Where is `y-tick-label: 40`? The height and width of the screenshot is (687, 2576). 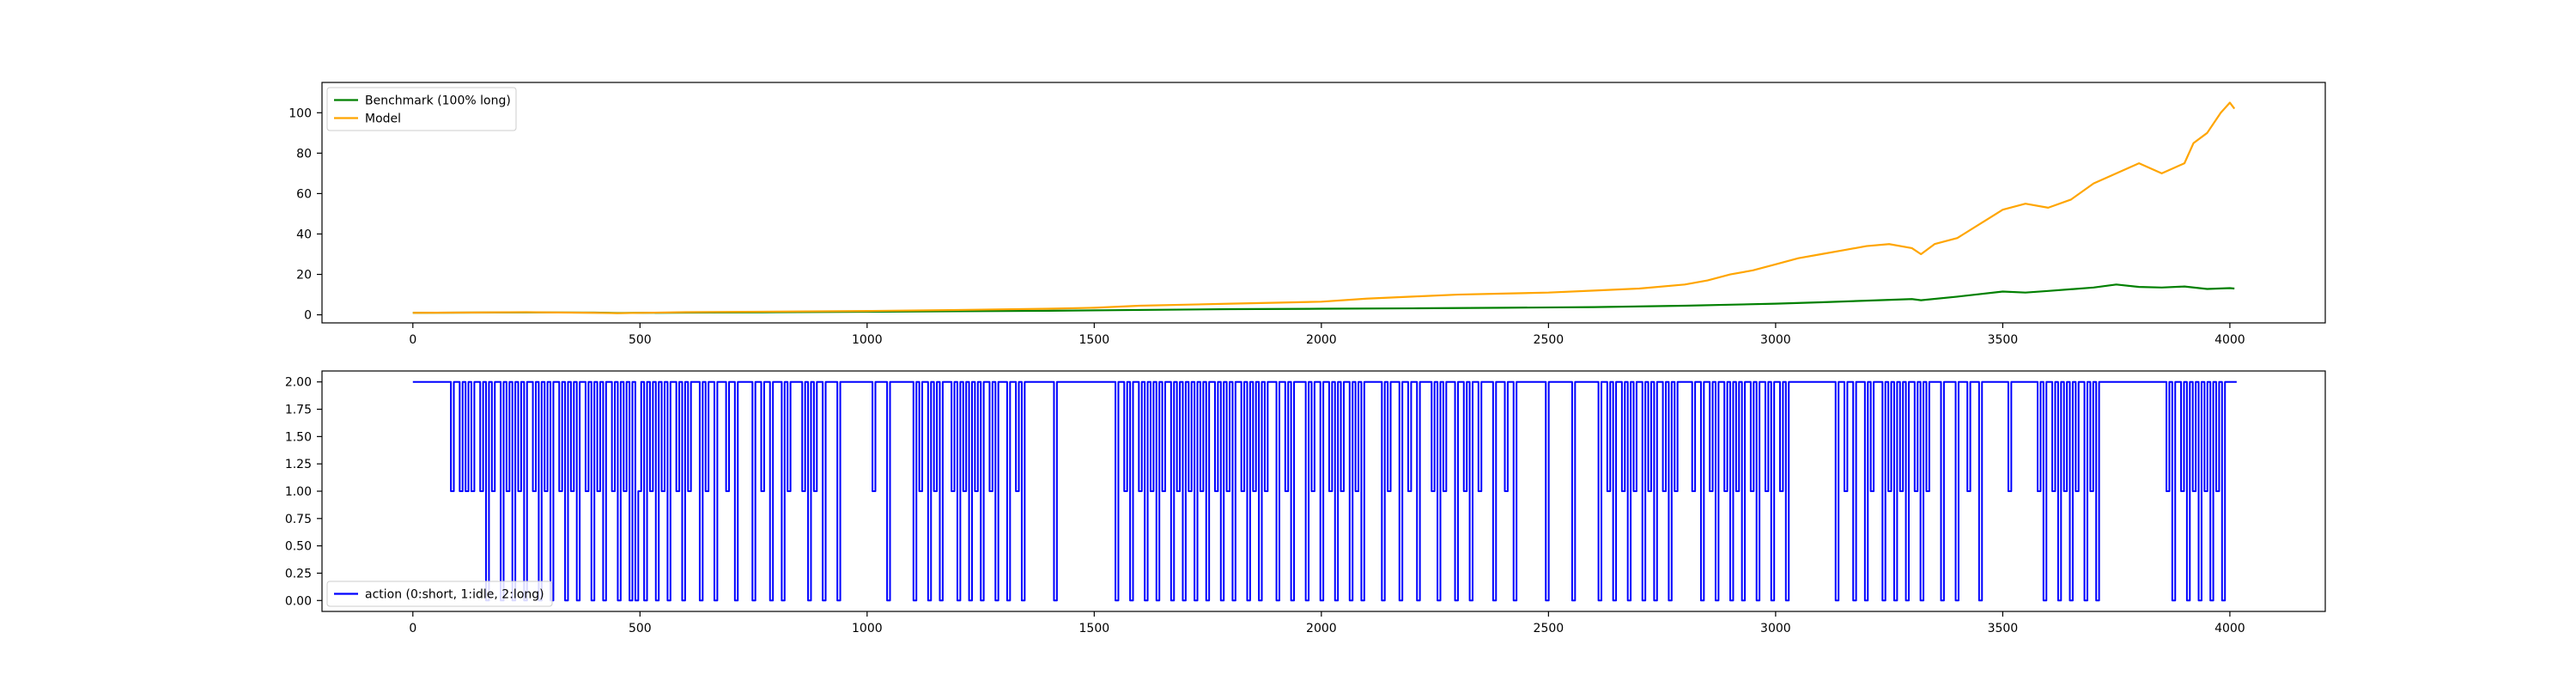
y-tick-label: 40 is located at coordinates (304, 234).